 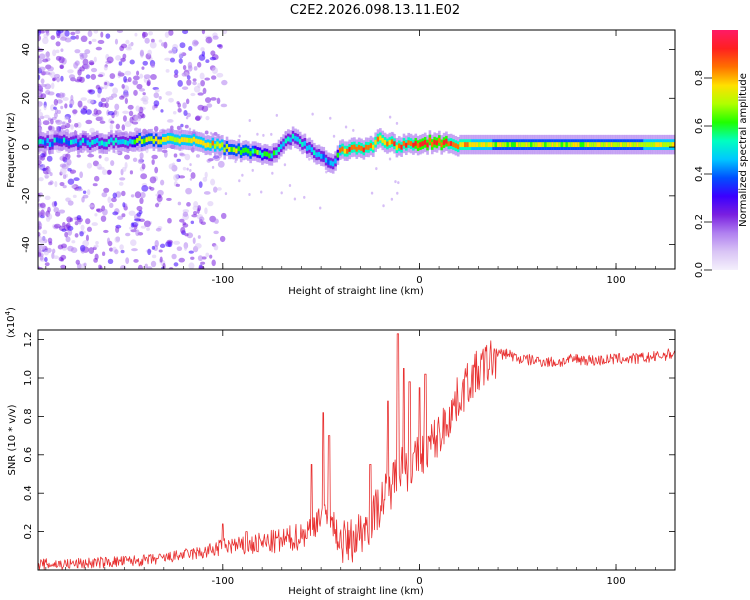 What do you see at coordinates (26, 49) in the screenshot?
I see `spectrogram-ytick-label: 40` at bounding box center [26, 49].